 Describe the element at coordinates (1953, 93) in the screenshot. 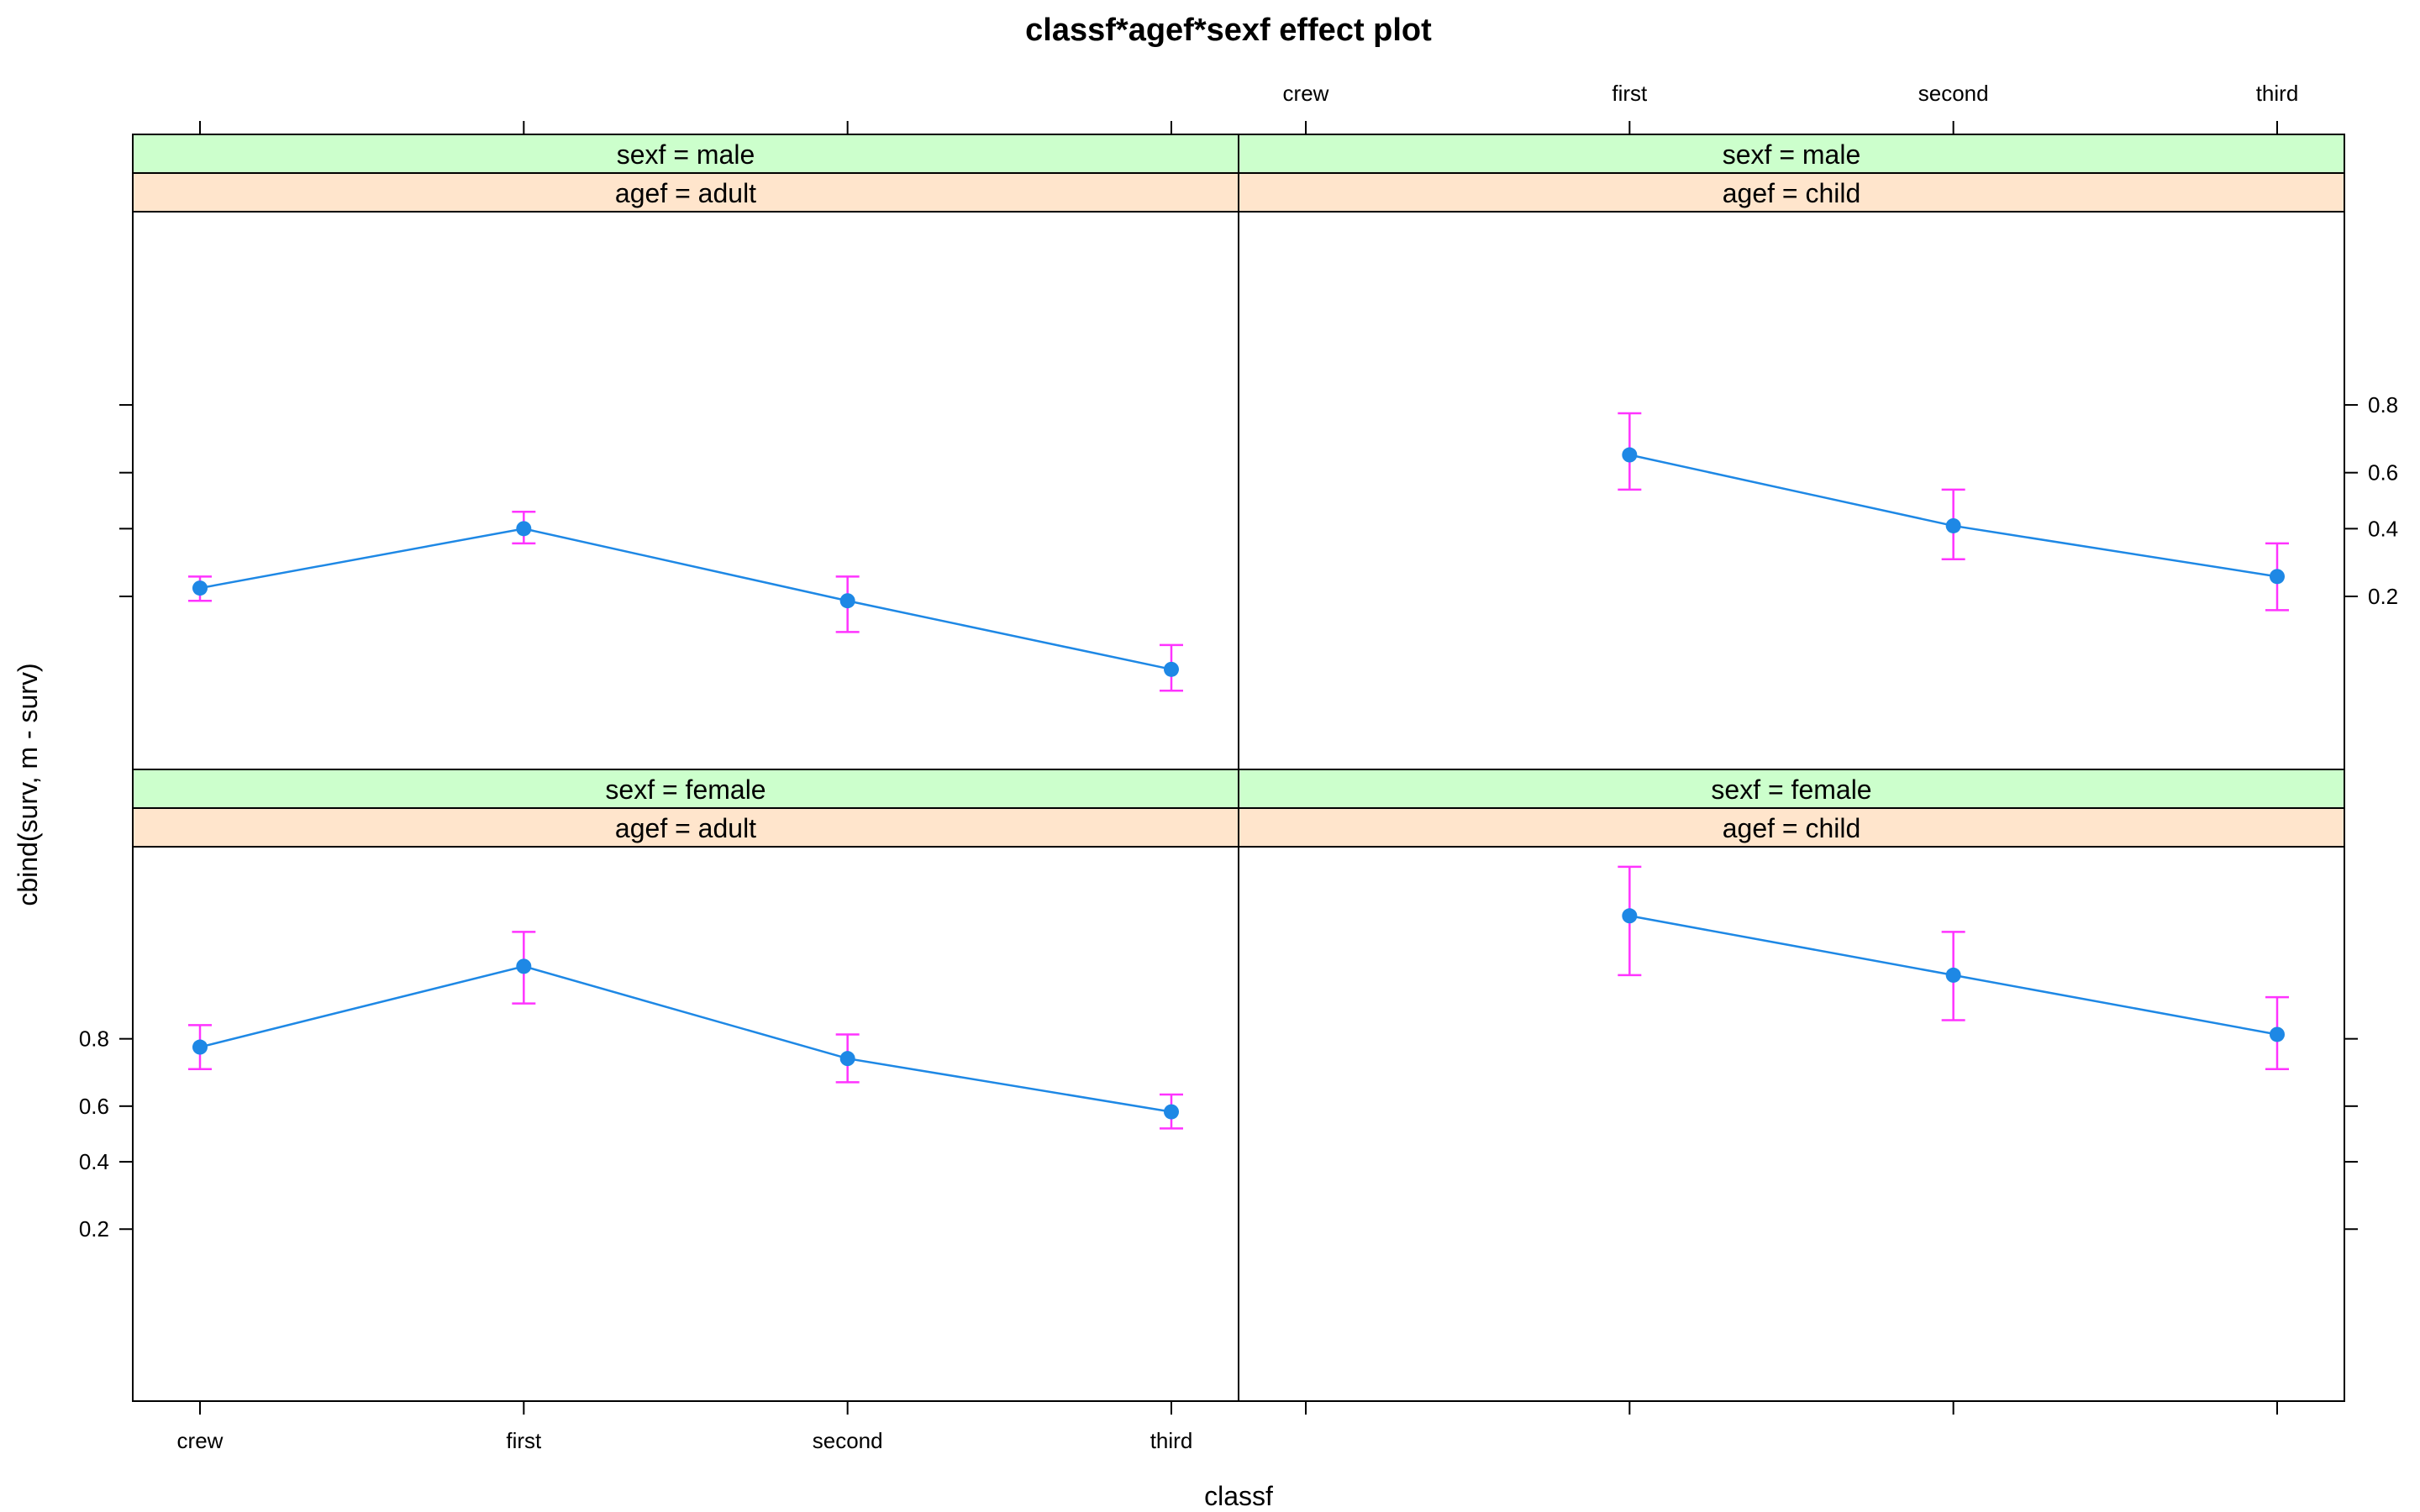

I see `x-tick-label-top: second` at that location.